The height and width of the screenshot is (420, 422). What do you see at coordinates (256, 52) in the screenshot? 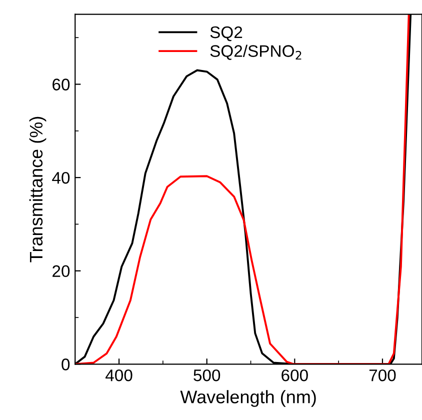
I see `legend-label: SQ2/SPNO$_{2}$` at bounding box center [256, 52].